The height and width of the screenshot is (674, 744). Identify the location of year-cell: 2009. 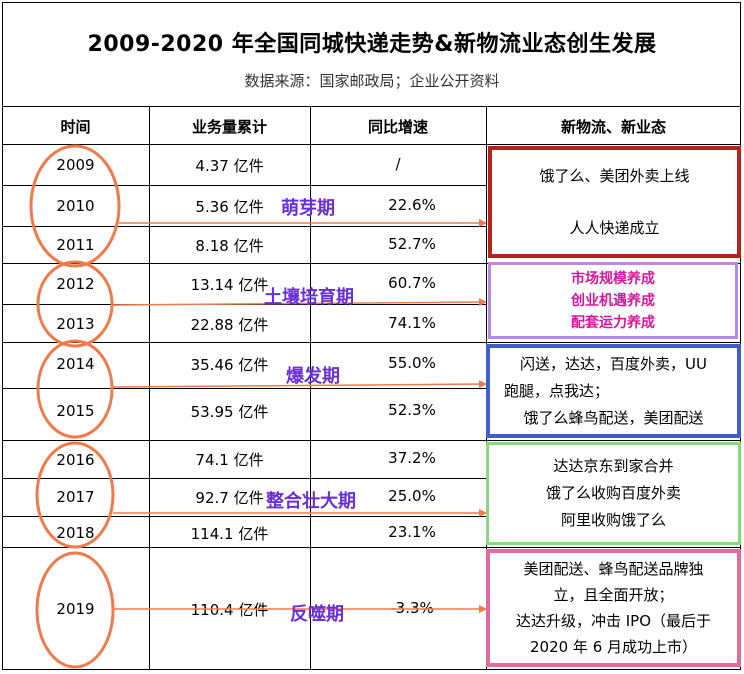
(75, 165).